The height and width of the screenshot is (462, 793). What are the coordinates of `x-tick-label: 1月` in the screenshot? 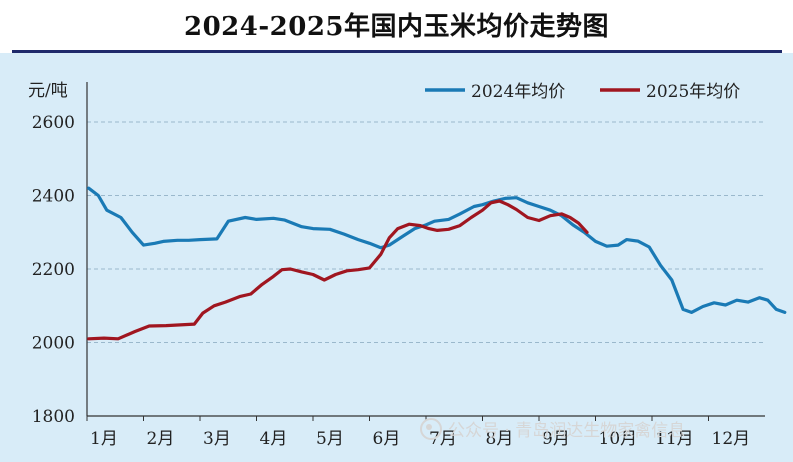 It's located at (104, 439).